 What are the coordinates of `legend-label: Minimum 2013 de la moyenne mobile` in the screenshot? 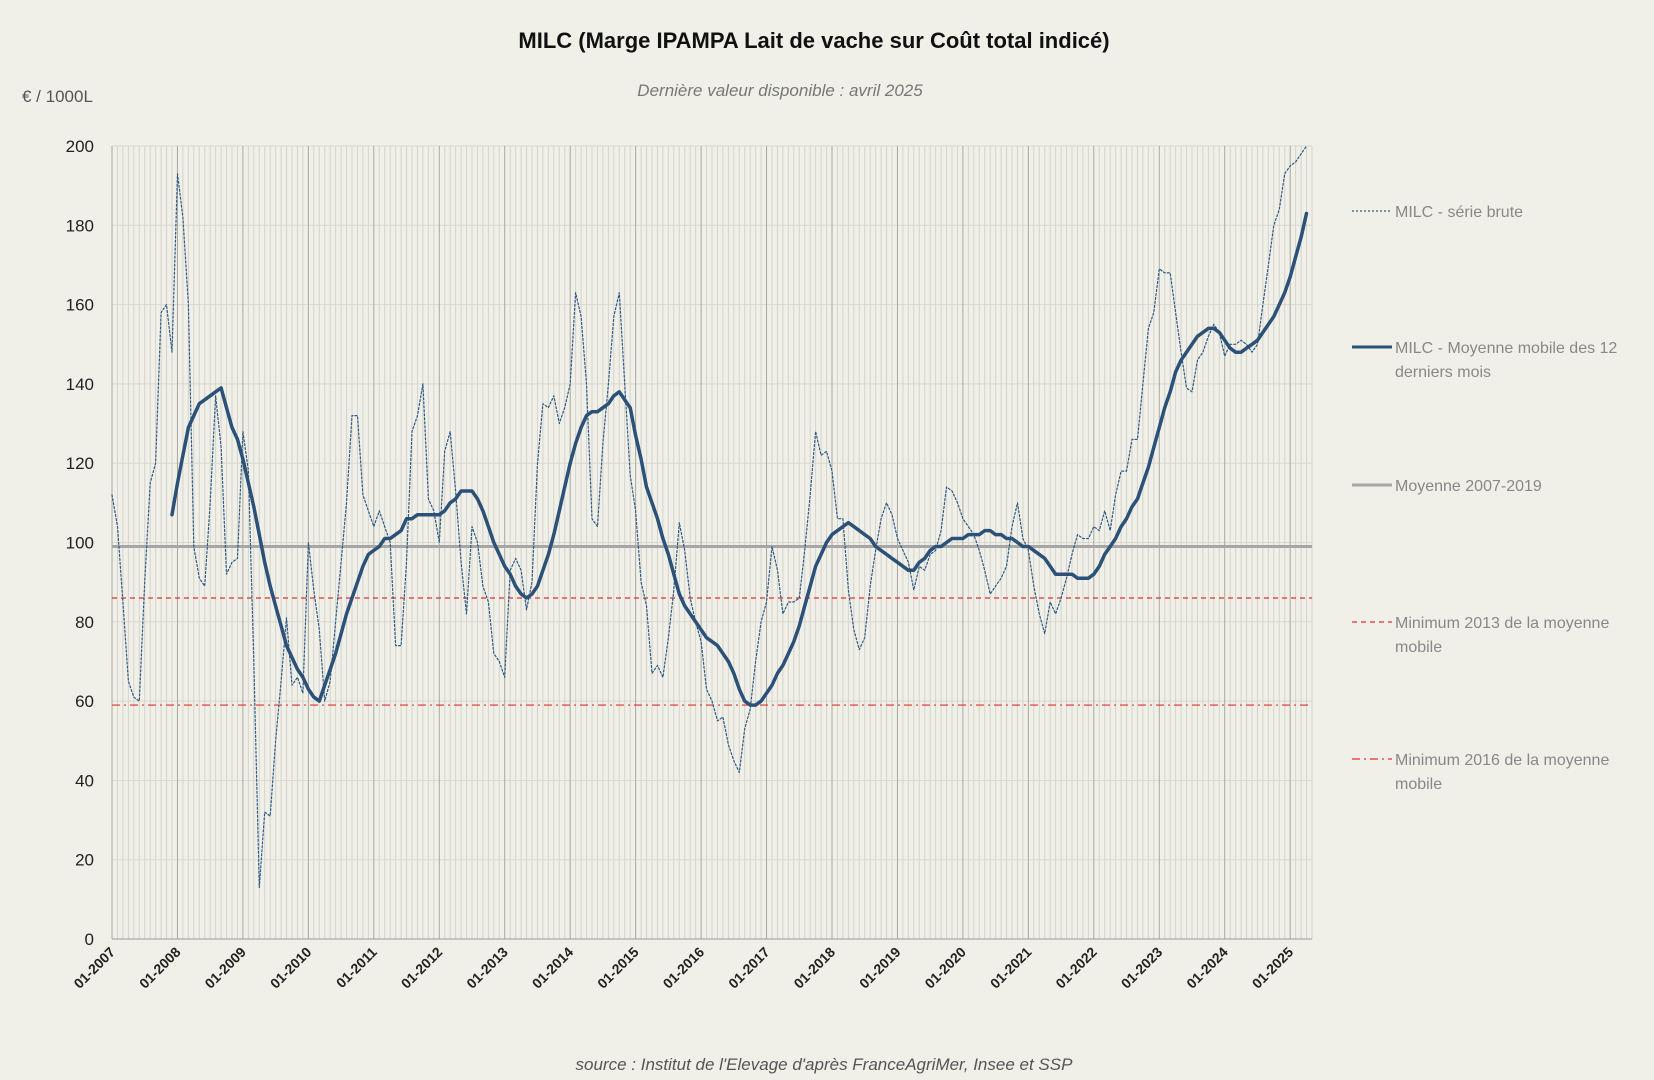 It's located at (1502, 635).